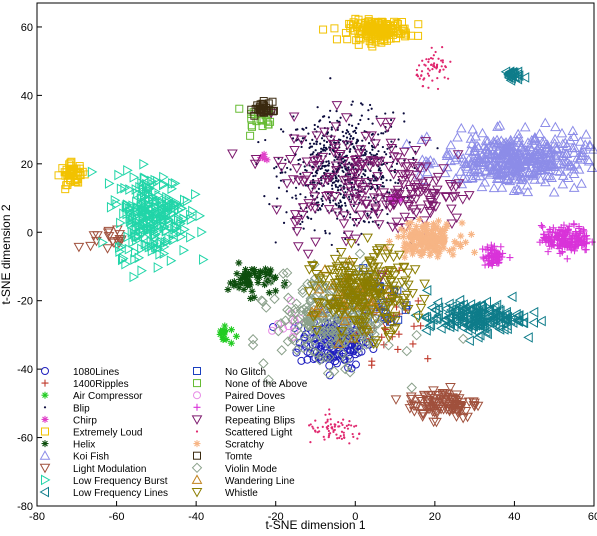 The width and height of the screenshot is (597, 536). Describe the element at coordinates (421, 326) in the screenshot. I see `point-1400ripples` at that location.